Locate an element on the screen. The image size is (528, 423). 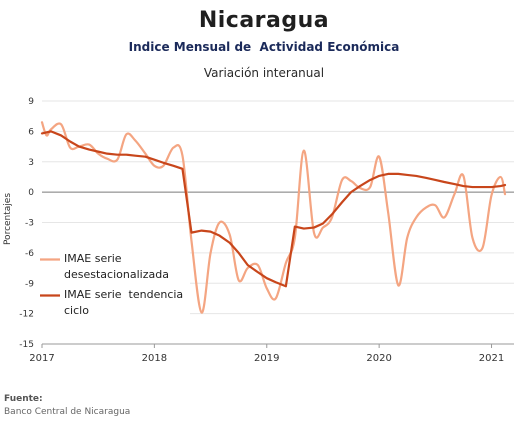
chart-title: Nicaragua is located at coordinates (264, 20).